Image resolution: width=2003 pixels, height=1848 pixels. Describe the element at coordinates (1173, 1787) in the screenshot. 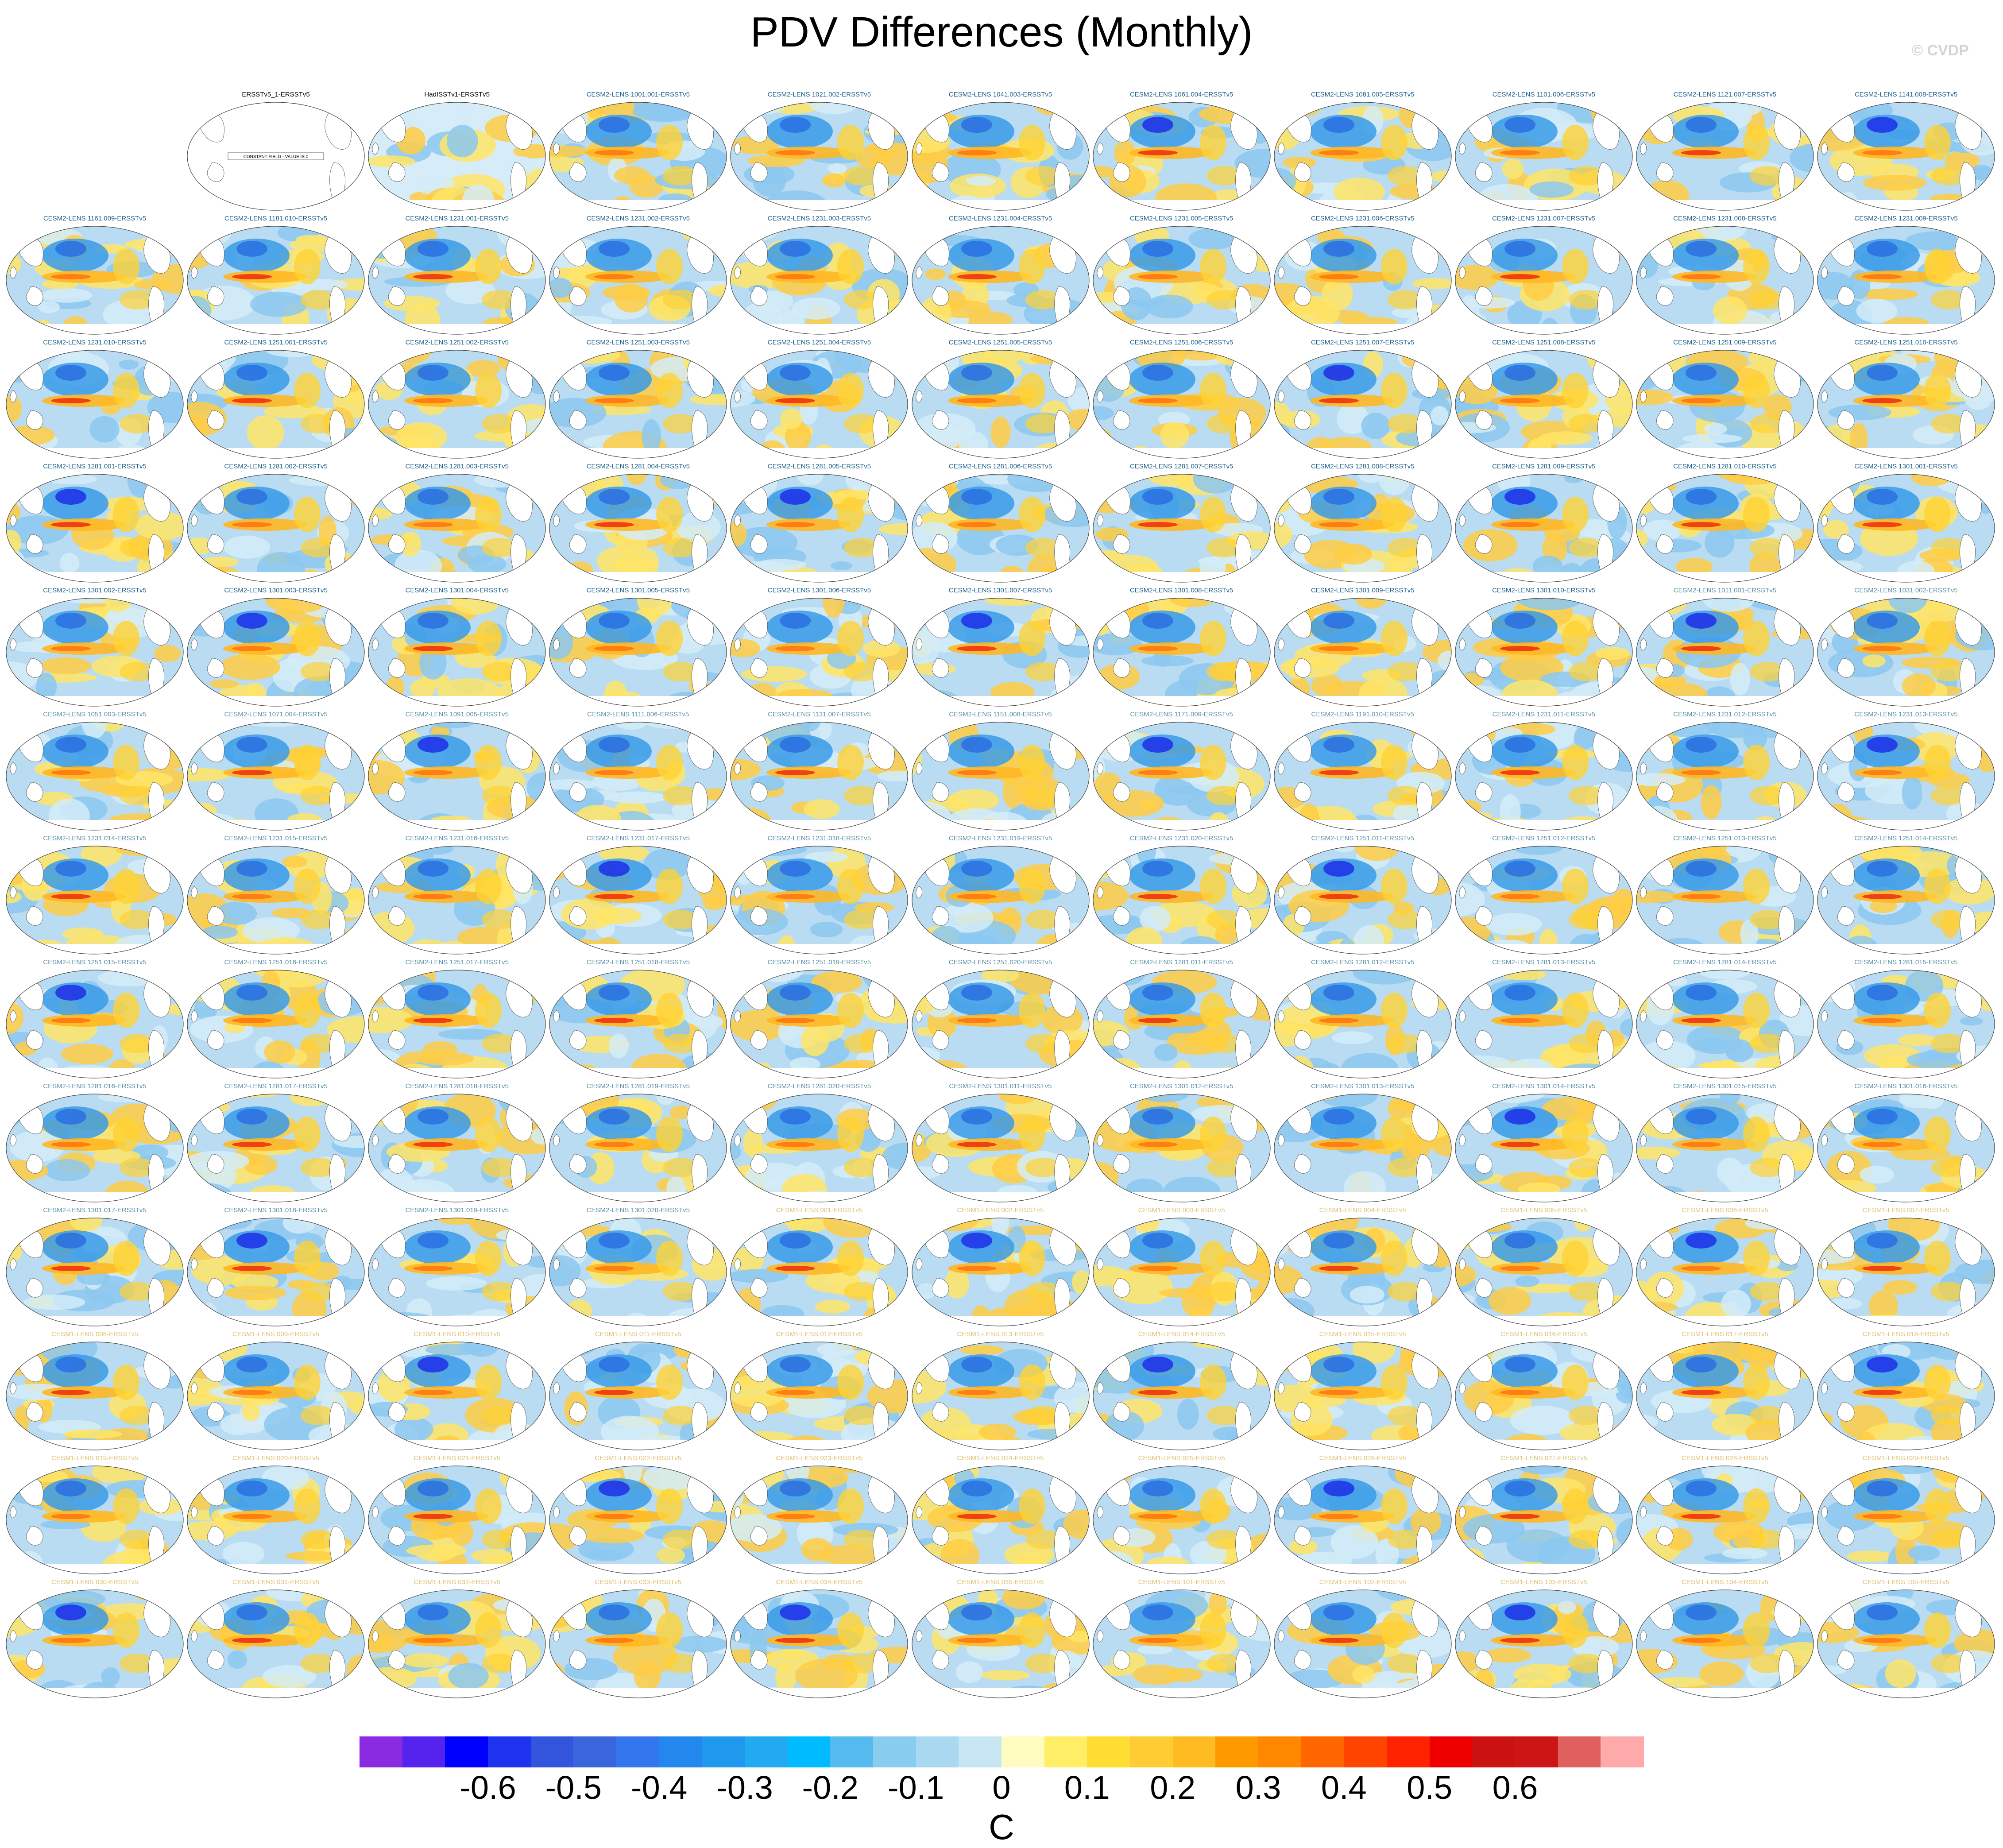

I see `colorbar-tick-label: 0.2` at that location.